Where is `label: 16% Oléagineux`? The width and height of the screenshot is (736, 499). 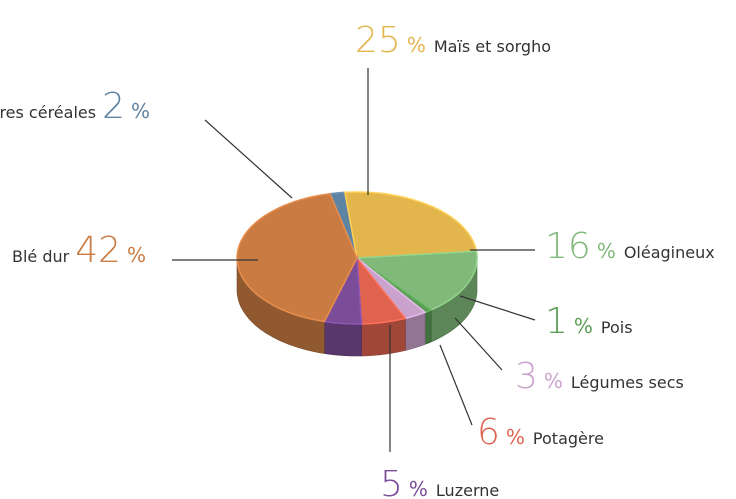
label: 16% Oléagineux is located at coordinates (630, 246).